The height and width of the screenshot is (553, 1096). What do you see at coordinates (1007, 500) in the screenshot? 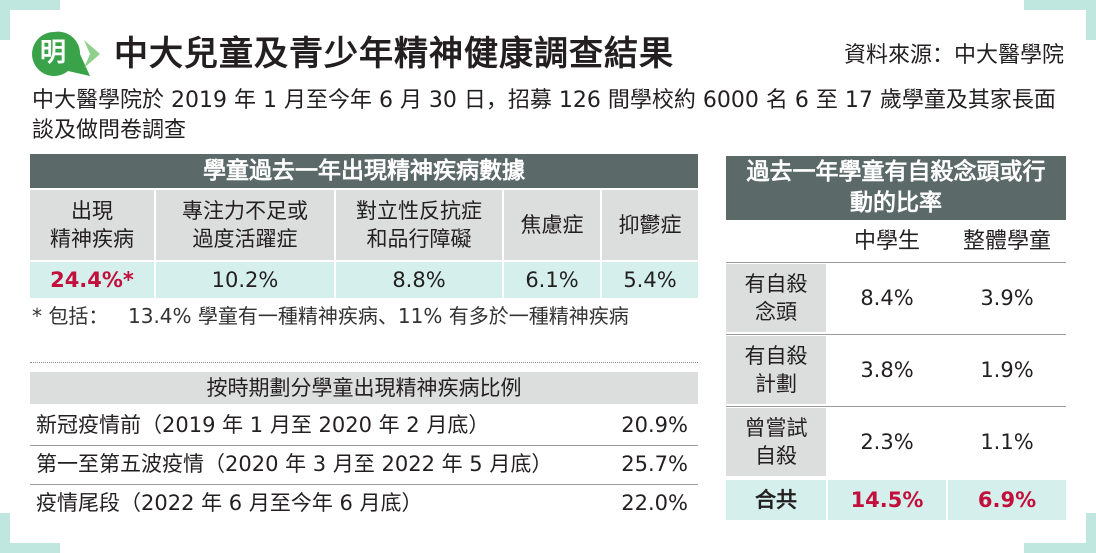
I see `suicide-total-overall: 6.9%` at bounding box center [1007, 500].